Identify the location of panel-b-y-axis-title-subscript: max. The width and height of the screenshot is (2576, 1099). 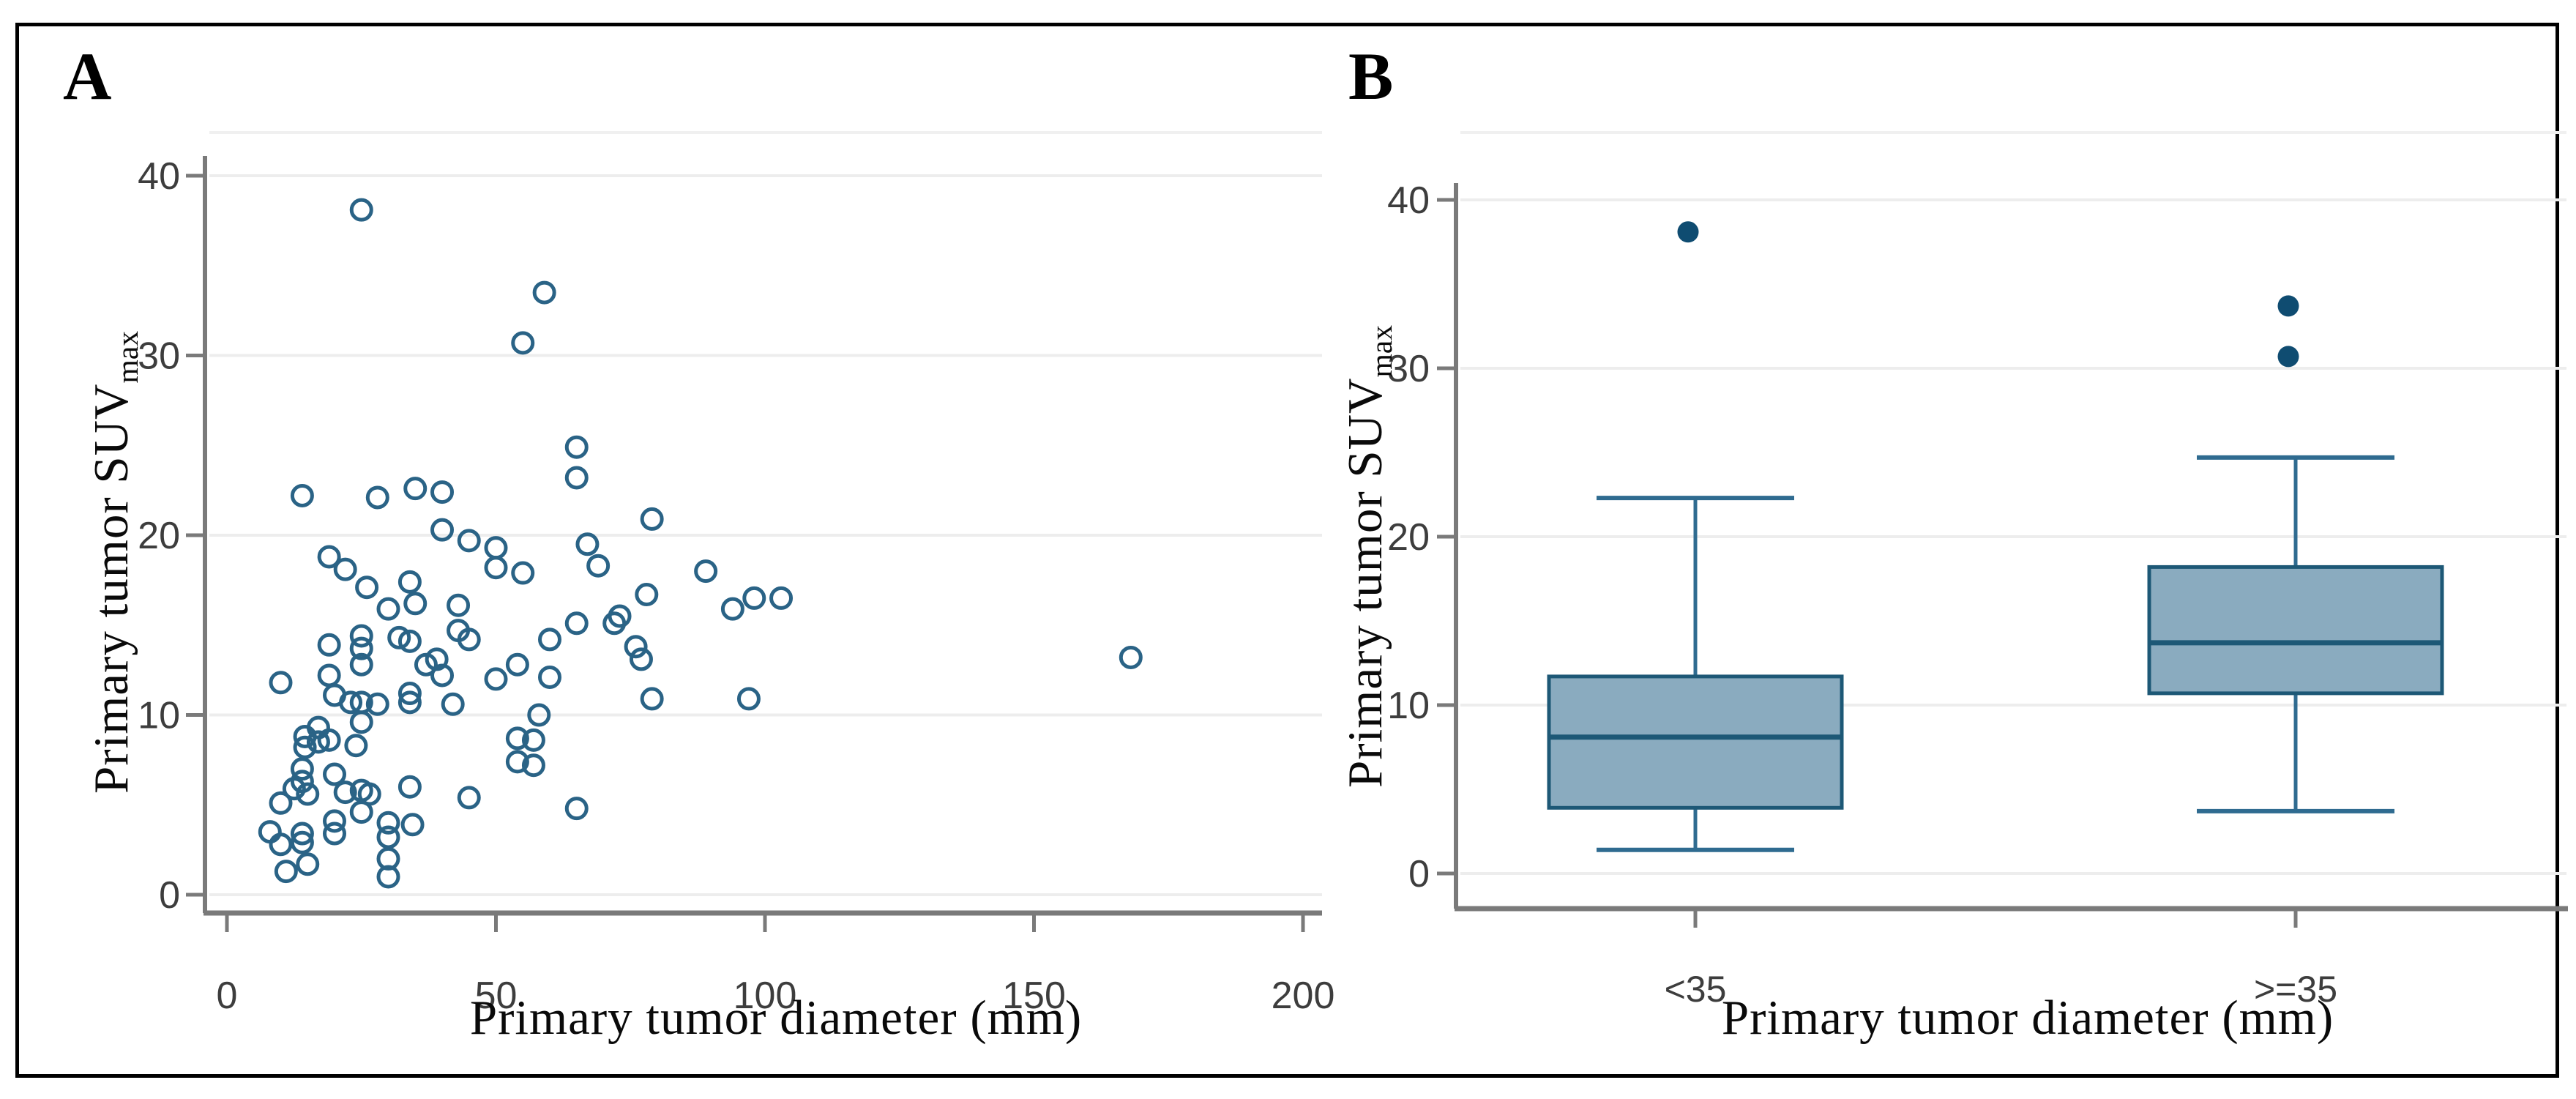
(1381, 352).